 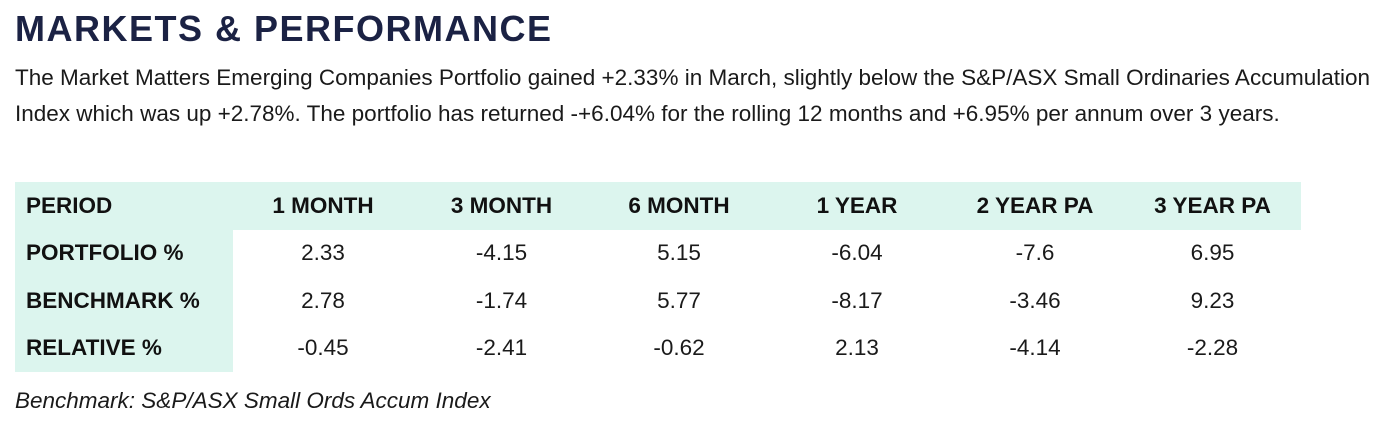 What do you see at coordinates (857, 348) in the screenshot?
I see `table-cell: 2.13` at bounding box center [857, 348].